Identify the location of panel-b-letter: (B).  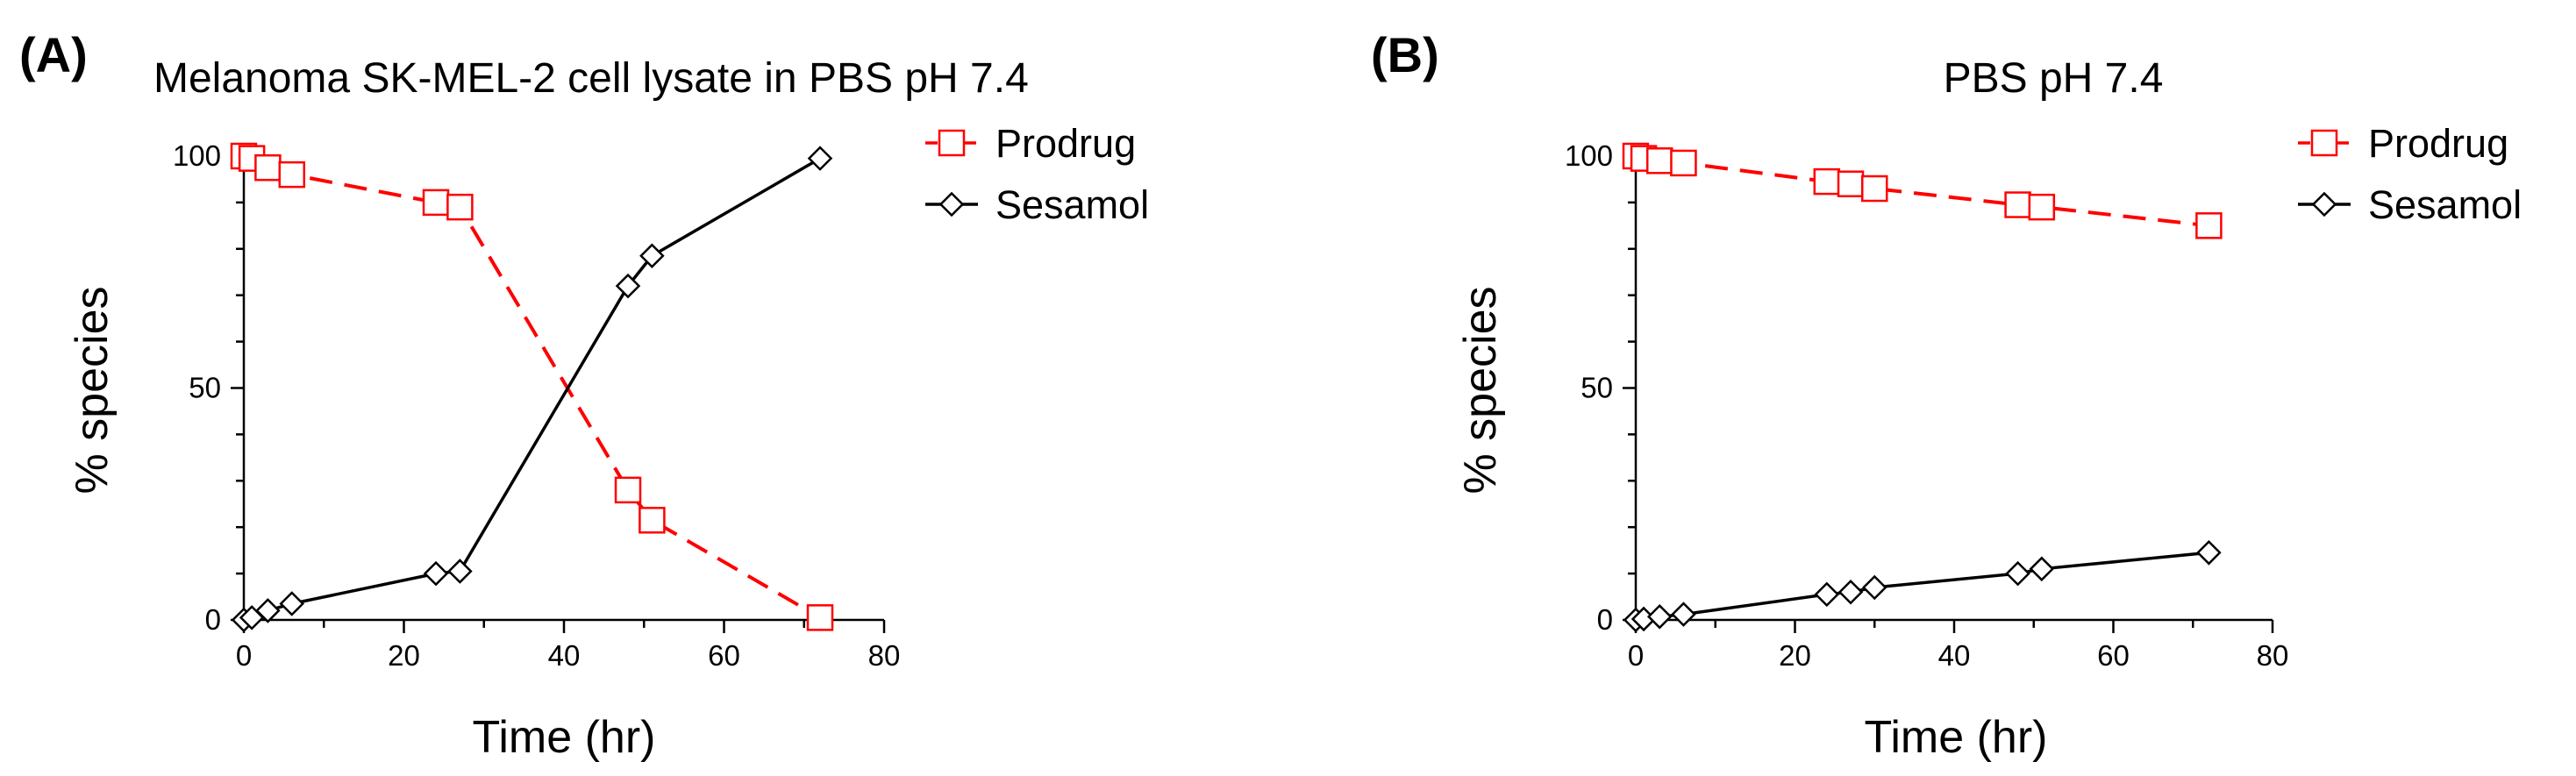
(1405, 54).